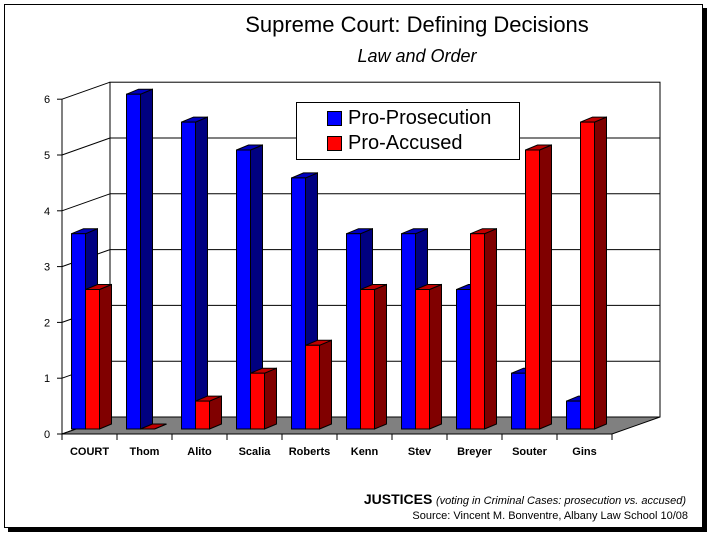 Image resolution: width=710 pixels, height=534 pixels. What do you see at coordinates (139, 259) in the screenshot?
I see `bar-pro-prosecution-thom` at bounding box center [139, 259].